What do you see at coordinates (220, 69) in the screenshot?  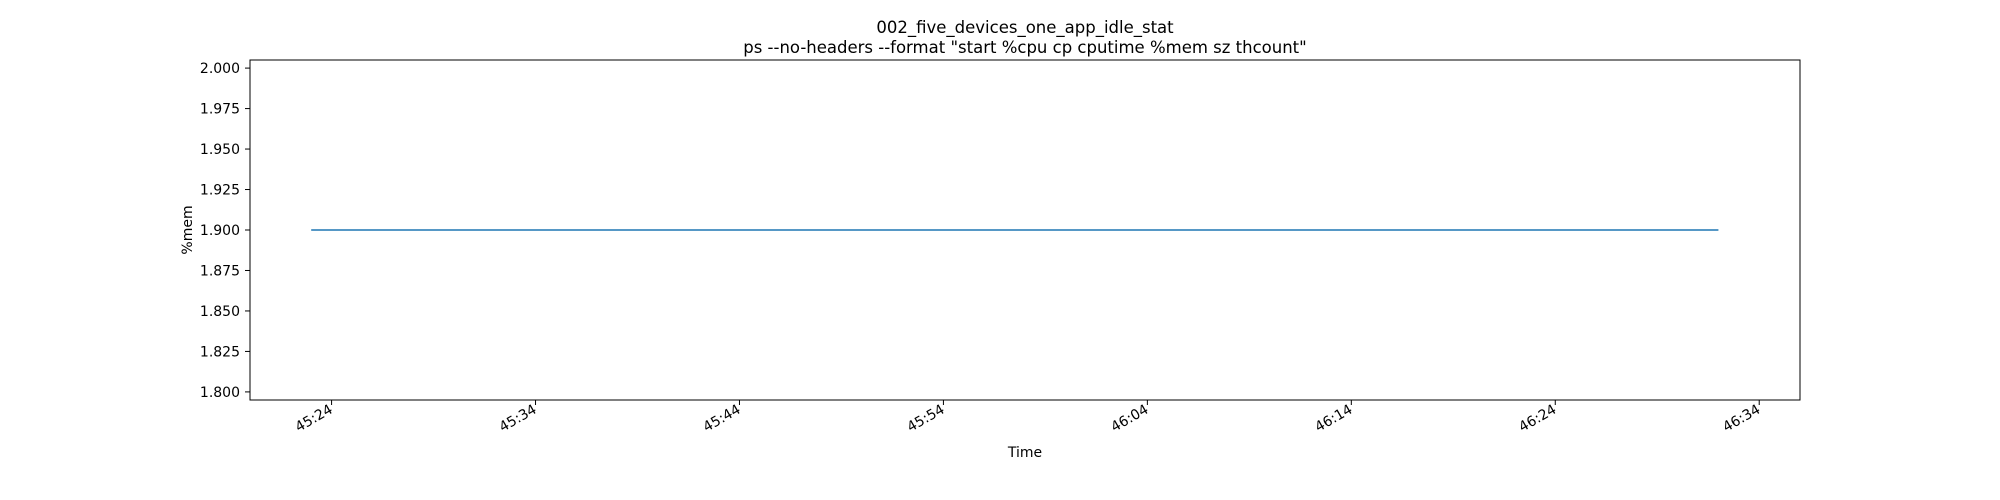 I see `y-tick-label: 2.000` at bounding box center [220, 69].